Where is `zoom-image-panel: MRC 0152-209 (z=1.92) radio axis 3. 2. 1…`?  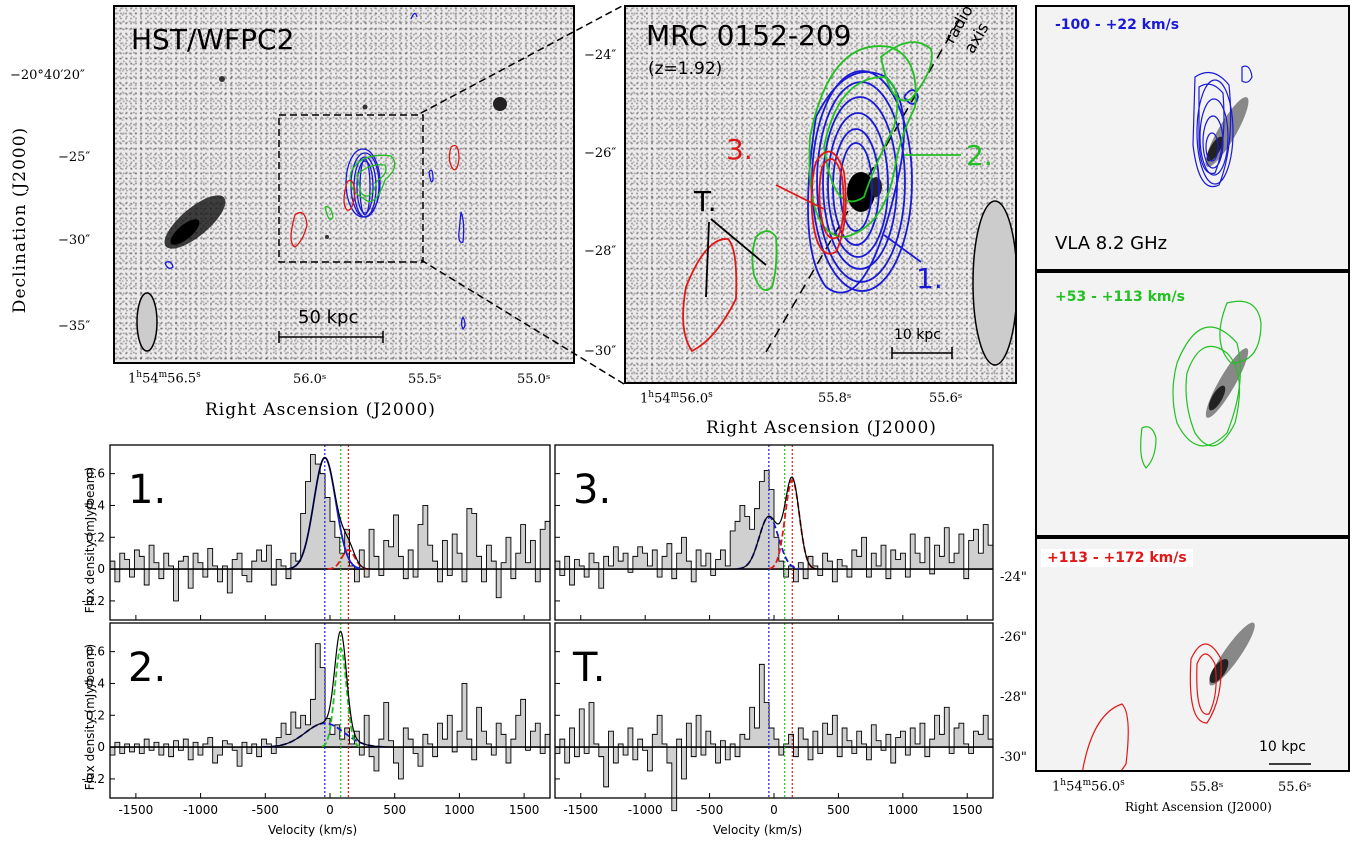
zoom-image-panel: MRC 0152-209 (z=1.92) radio axis 3. 2. 1… is located at coordinates (820, 194).